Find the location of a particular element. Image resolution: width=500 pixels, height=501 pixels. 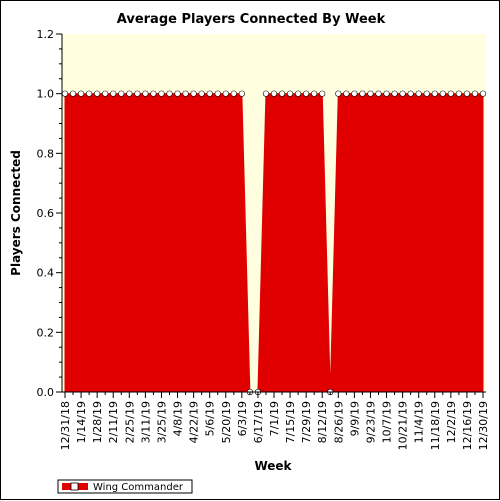

x-tick-label: 9/9/19 is located at coordinates (354, 418).